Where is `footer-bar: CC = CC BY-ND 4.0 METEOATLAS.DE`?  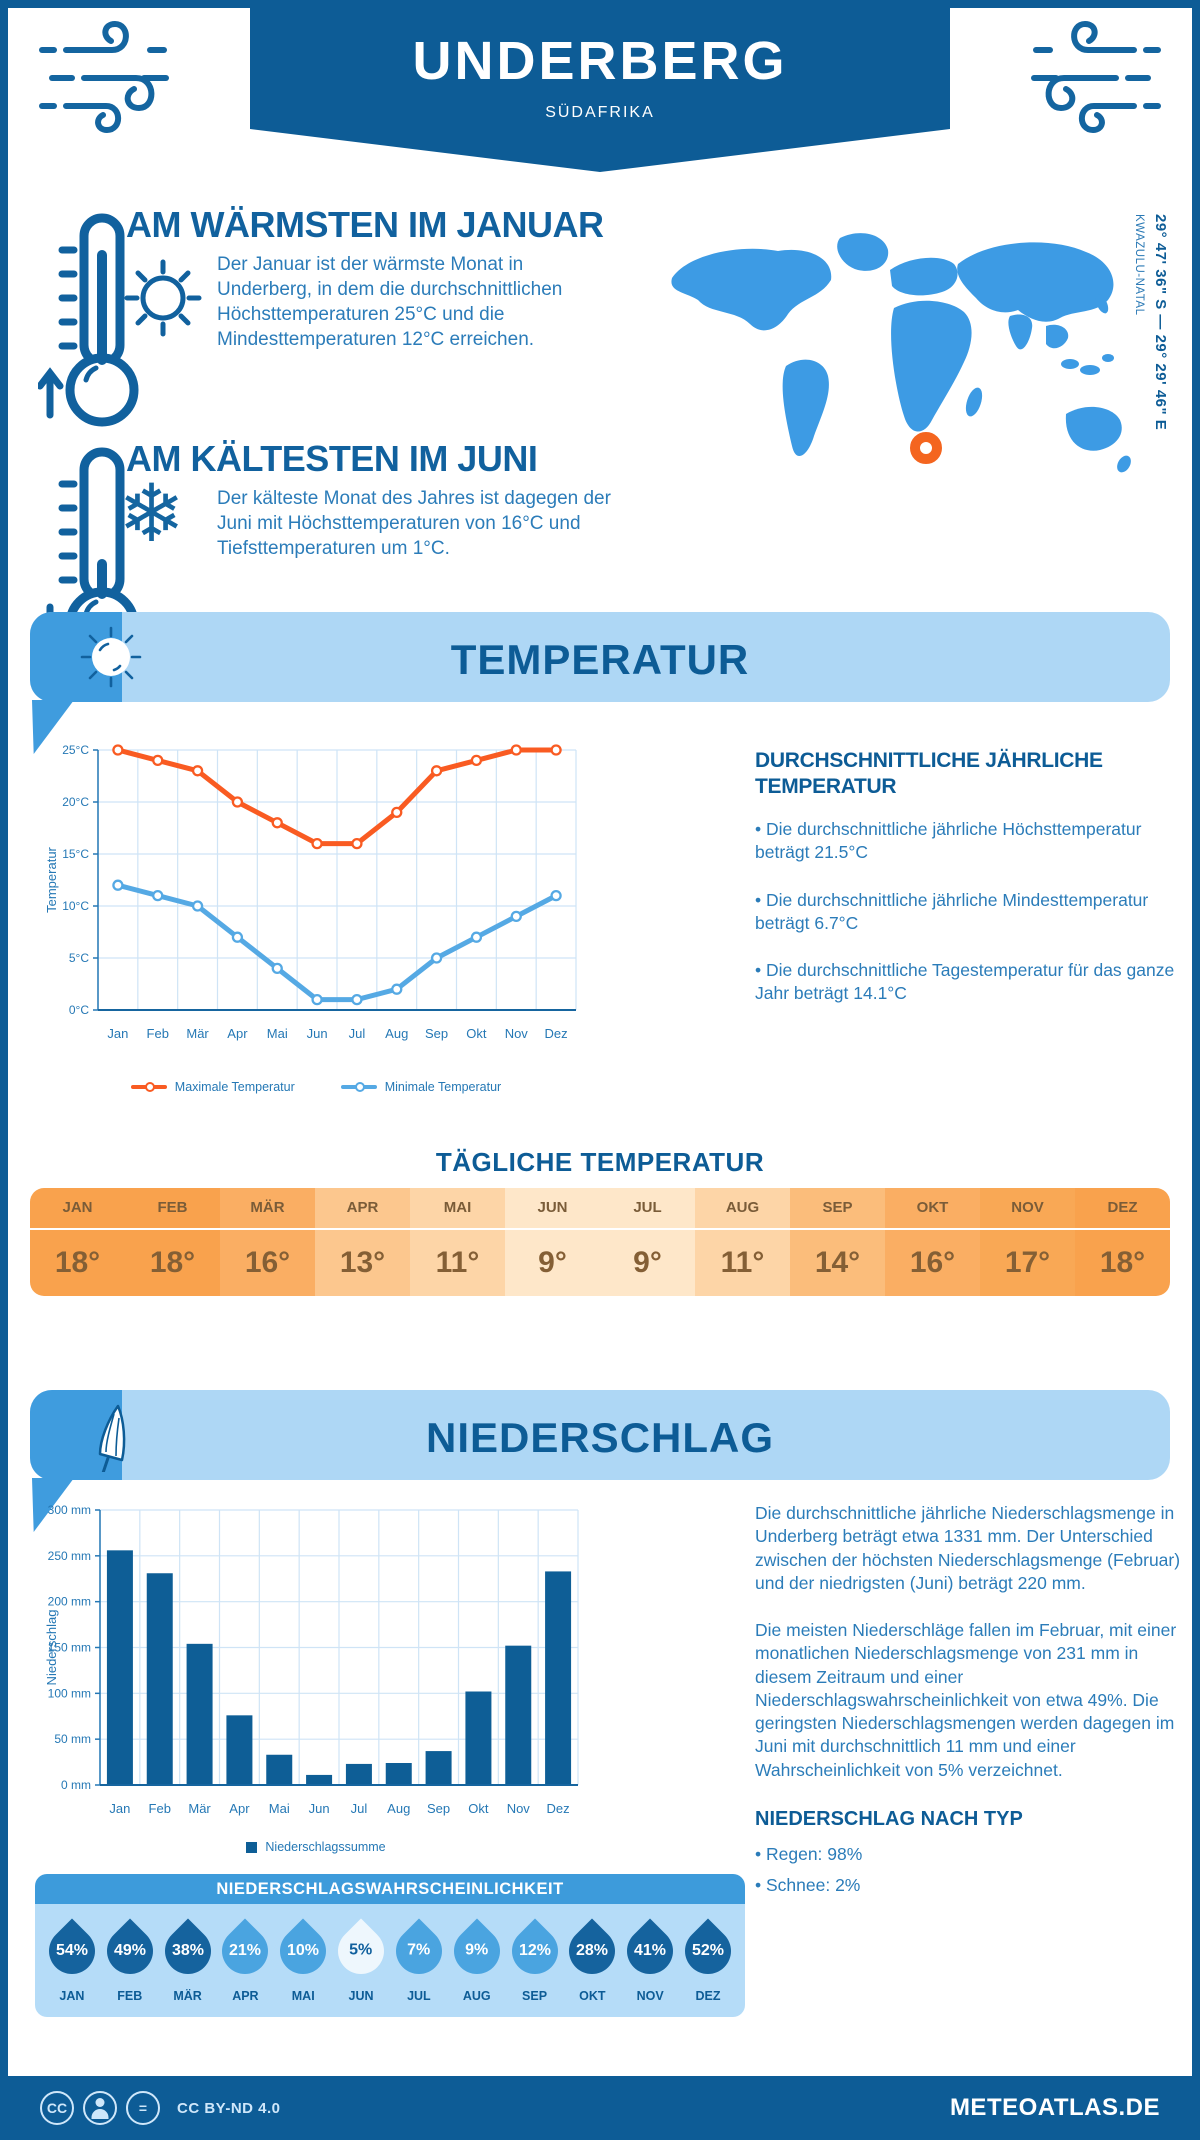
footer-bar: CC = CC BY-ND 4.0 METEOATLAS.DE is located at coordinates (600, 2108).